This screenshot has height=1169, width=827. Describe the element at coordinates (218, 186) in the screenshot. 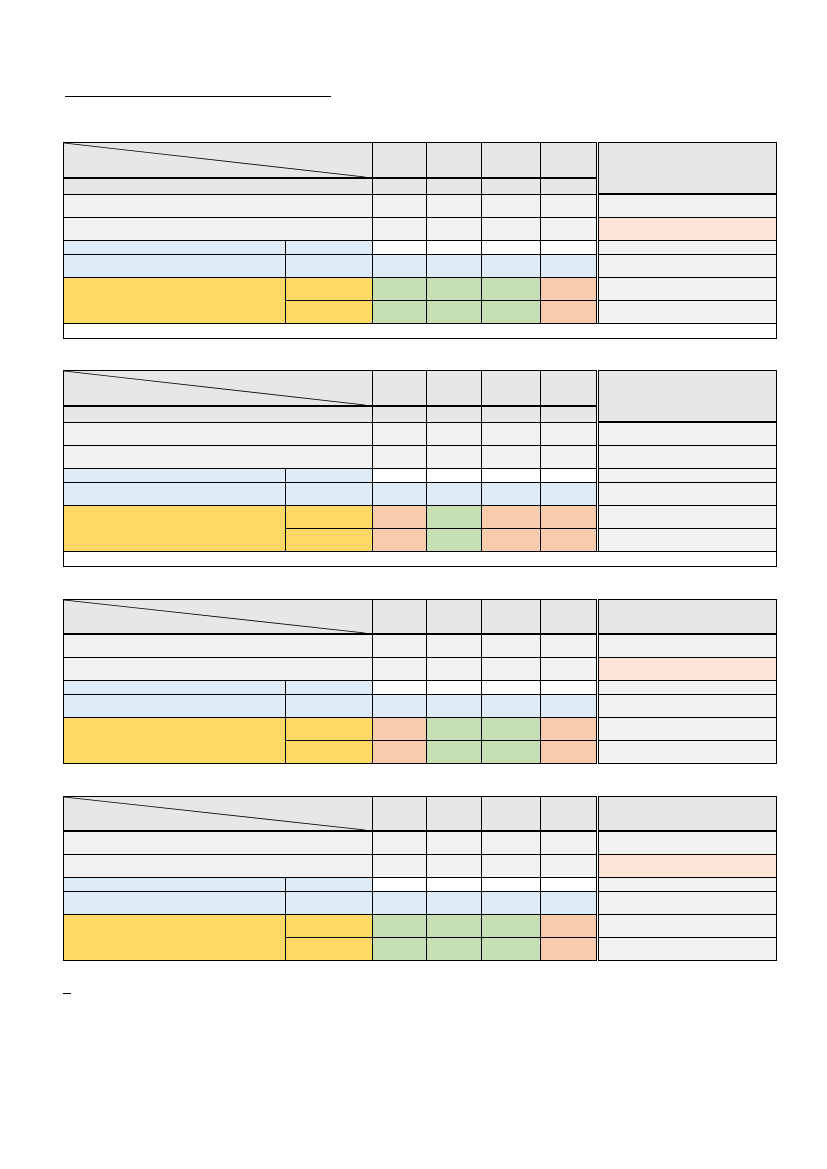

I see `sub-header-cell` at that location.